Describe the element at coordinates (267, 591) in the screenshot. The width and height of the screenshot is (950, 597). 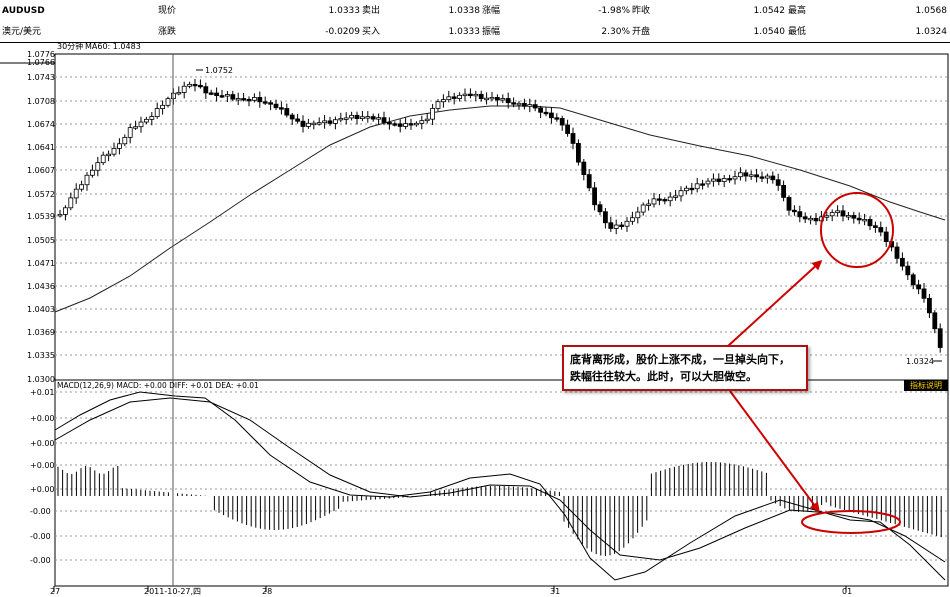
I see `time-label: 28` at that location.